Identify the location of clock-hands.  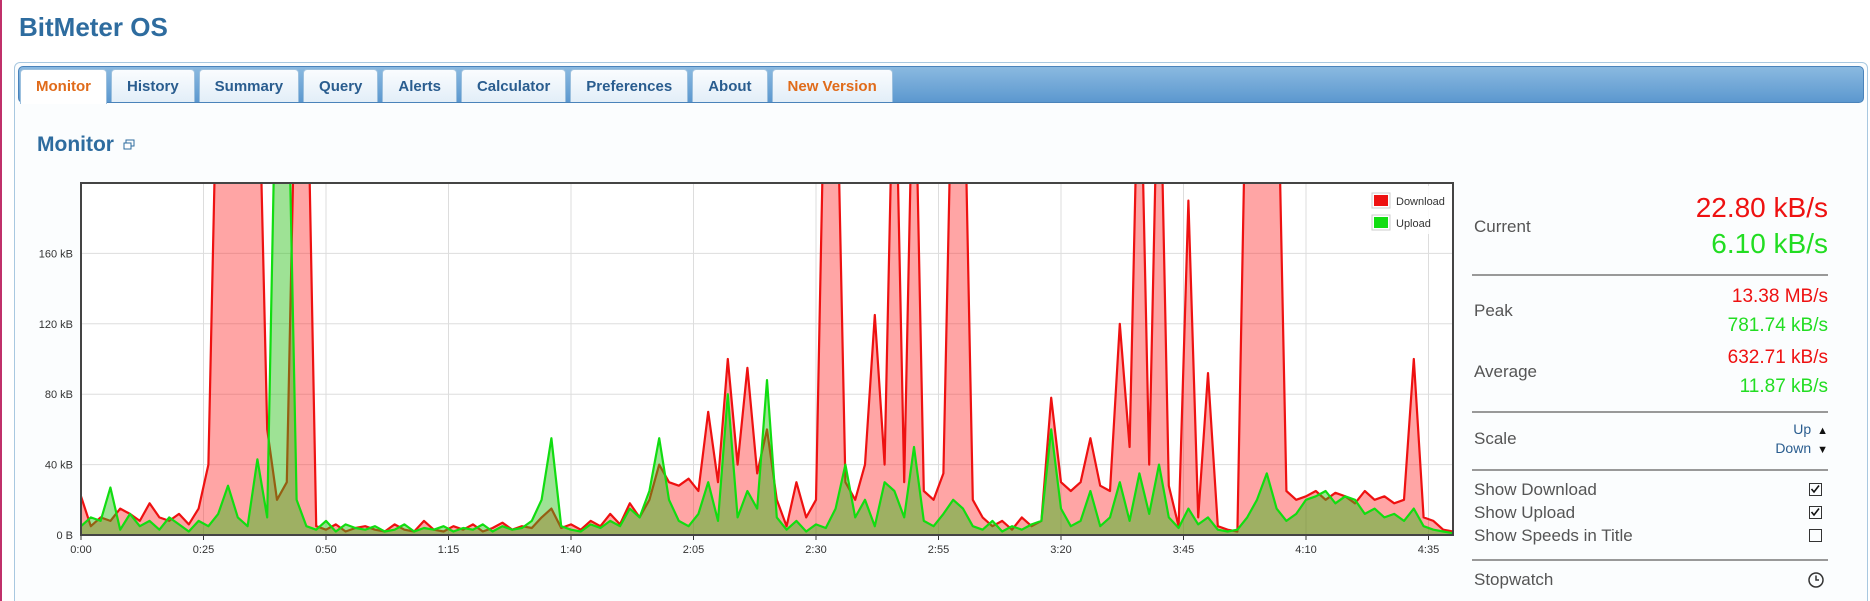
(1817, 578).